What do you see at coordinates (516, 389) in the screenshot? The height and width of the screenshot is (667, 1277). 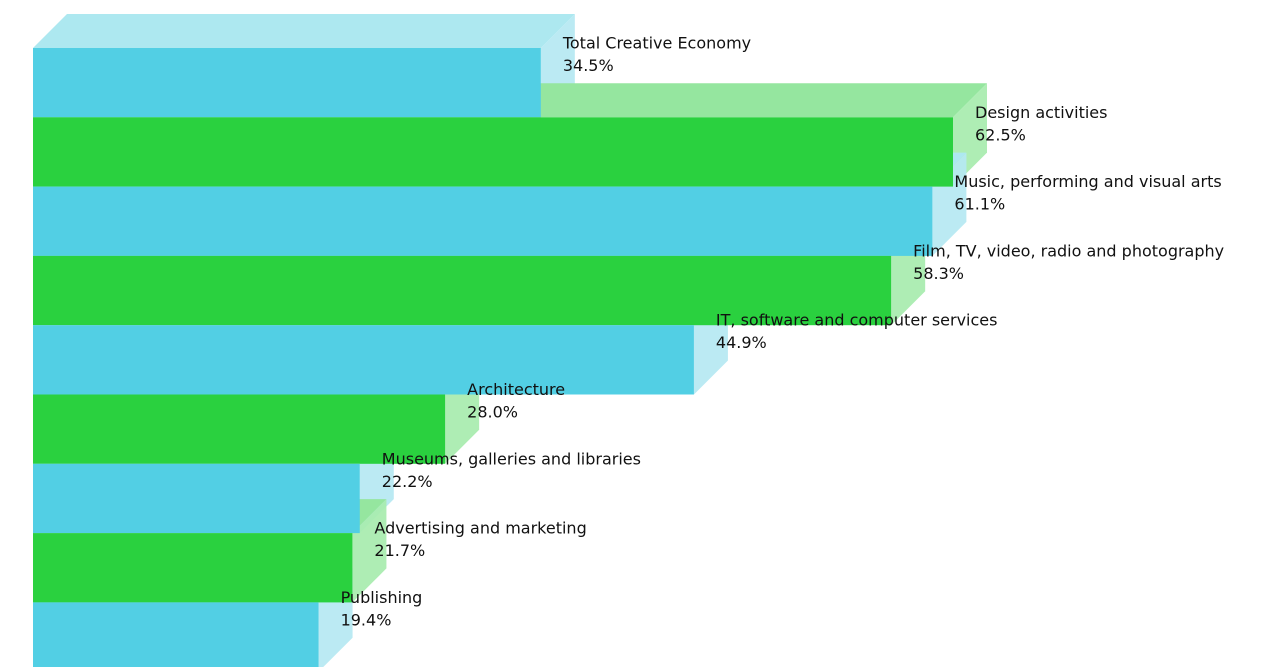 I see `bar-category-label: Architecture` at bounding box center [516, 389].